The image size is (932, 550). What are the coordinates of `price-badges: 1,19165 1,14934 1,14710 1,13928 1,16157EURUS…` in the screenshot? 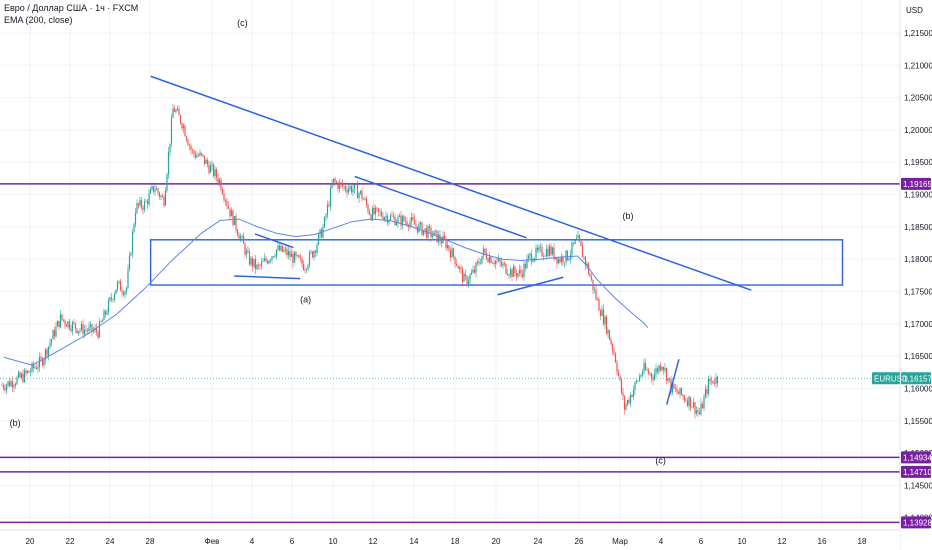 It's located at (902, 353).